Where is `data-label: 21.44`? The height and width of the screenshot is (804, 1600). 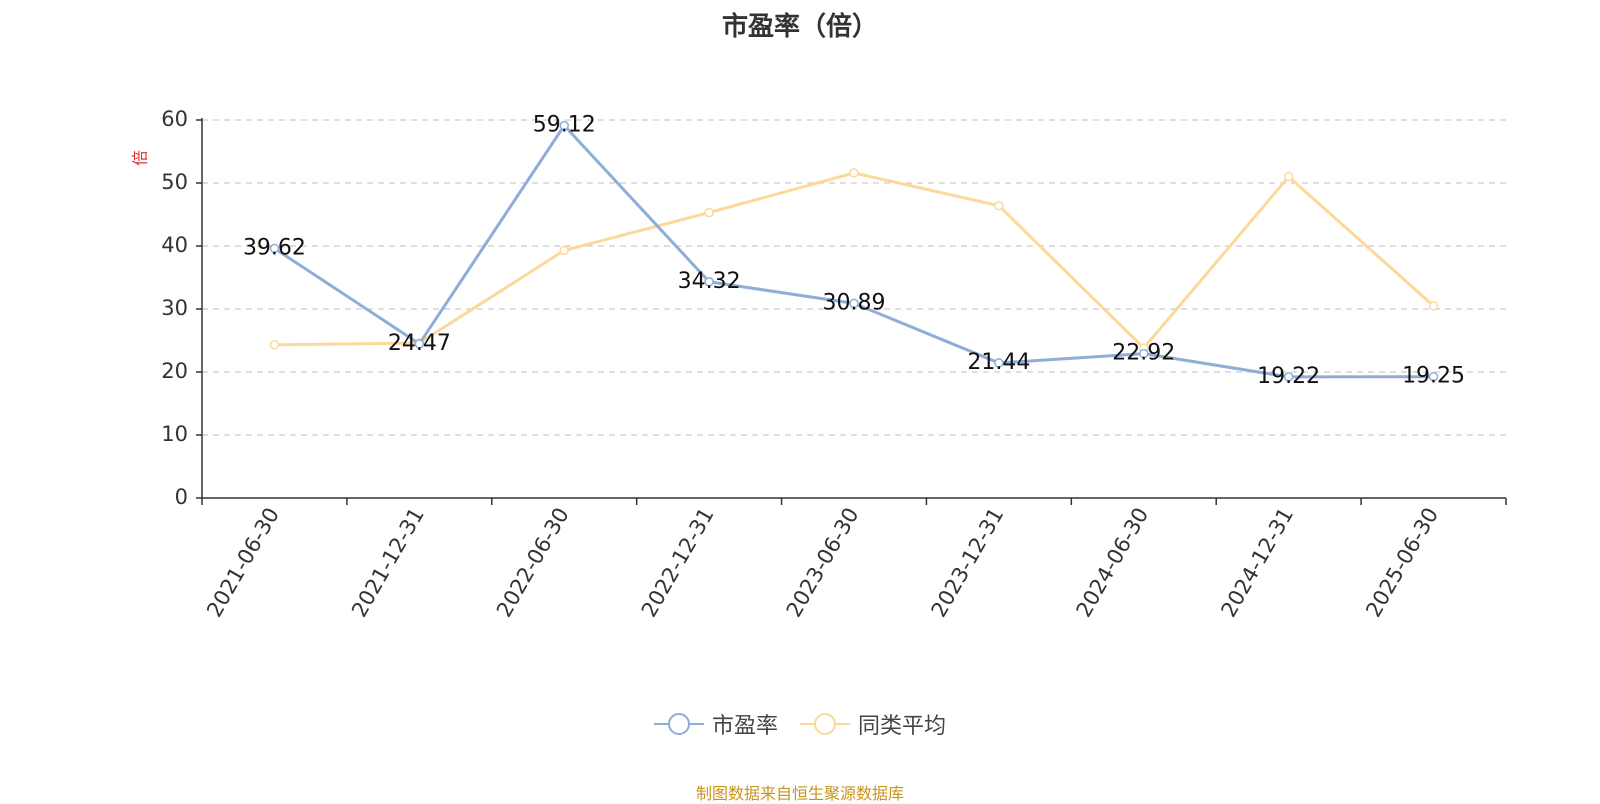 data-label: 21.44 is located at coordinates (998, 362).